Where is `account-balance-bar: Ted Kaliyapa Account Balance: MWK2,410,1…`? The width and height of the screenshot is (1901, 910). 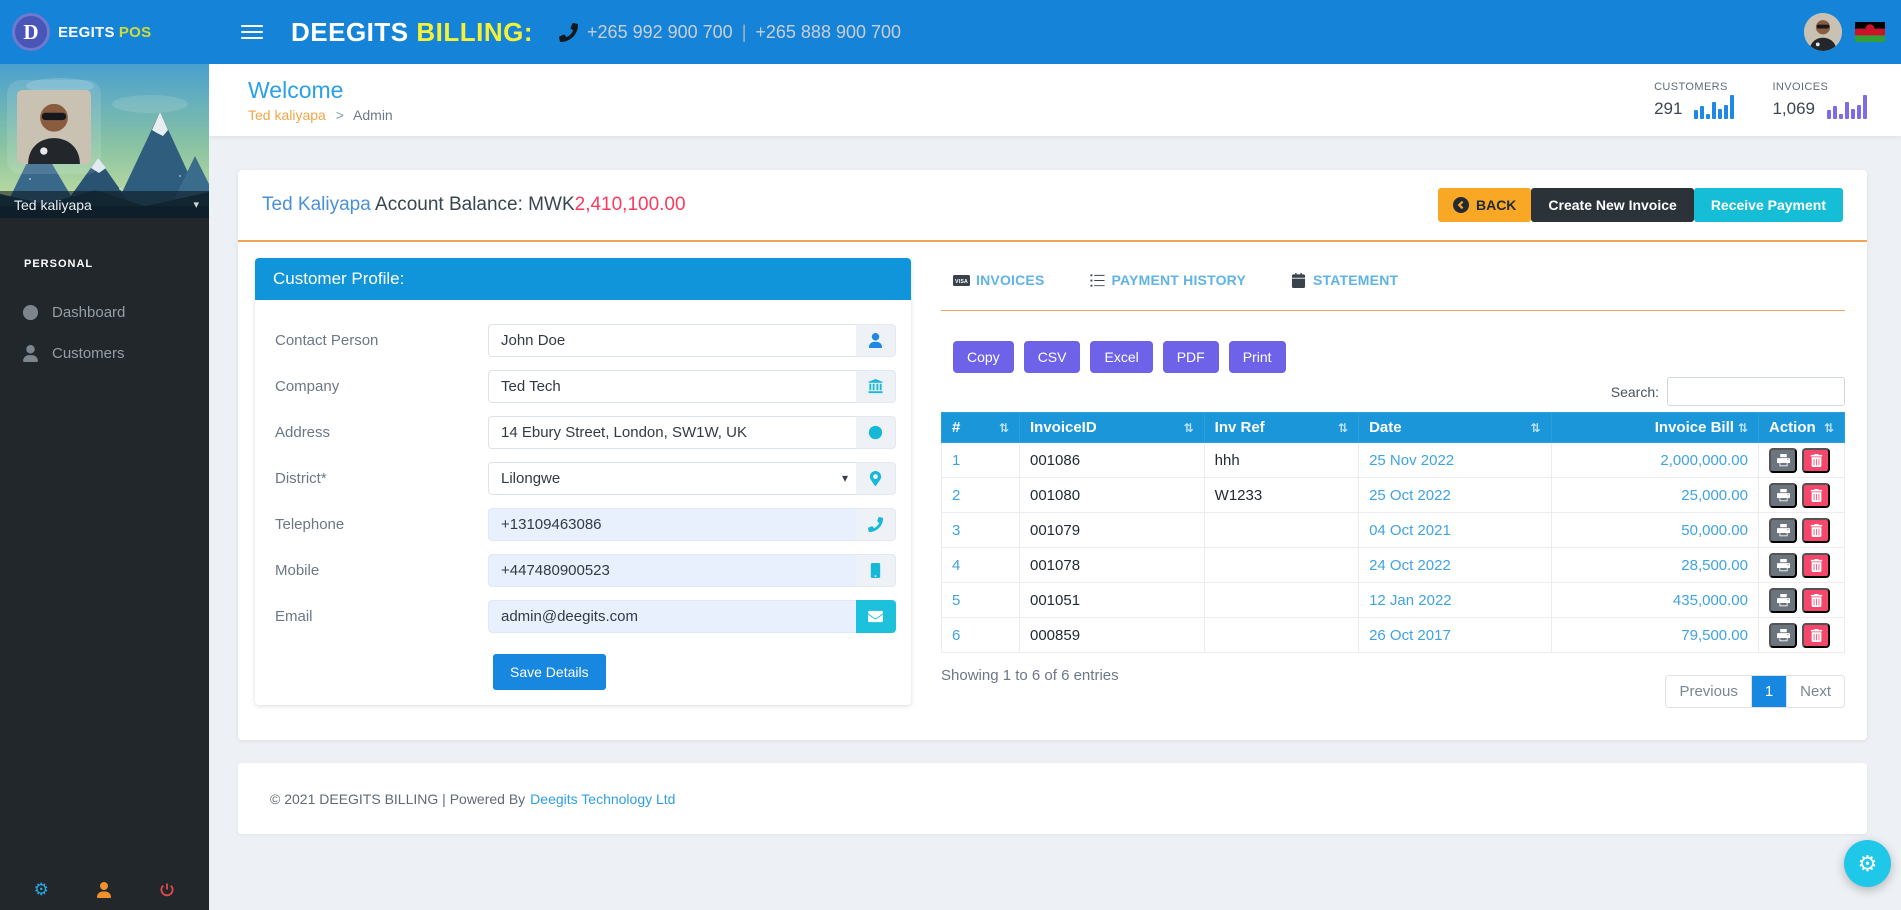
account-balance-bar: Ted Kaliyapa Account Balance: MWK2,410,1… is located at coordinates (1052, 206).